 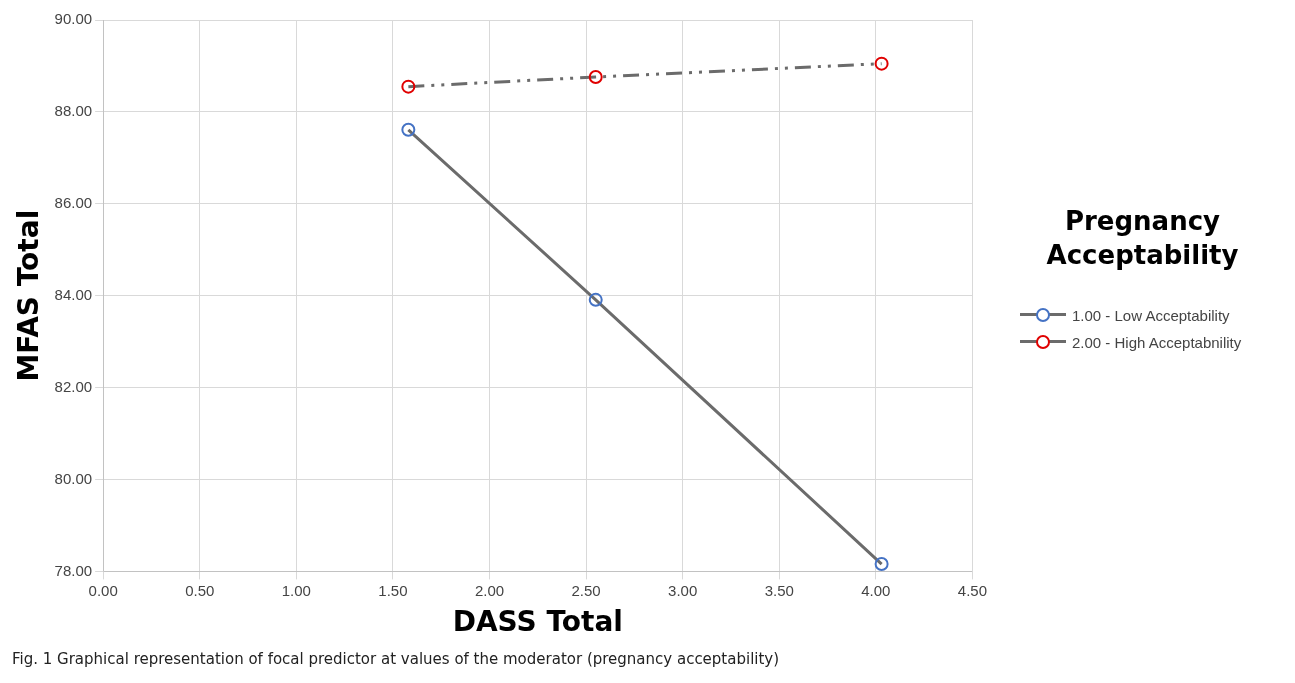 I want to click on y-tick-label: 82.00, so click(x=73, y=386).